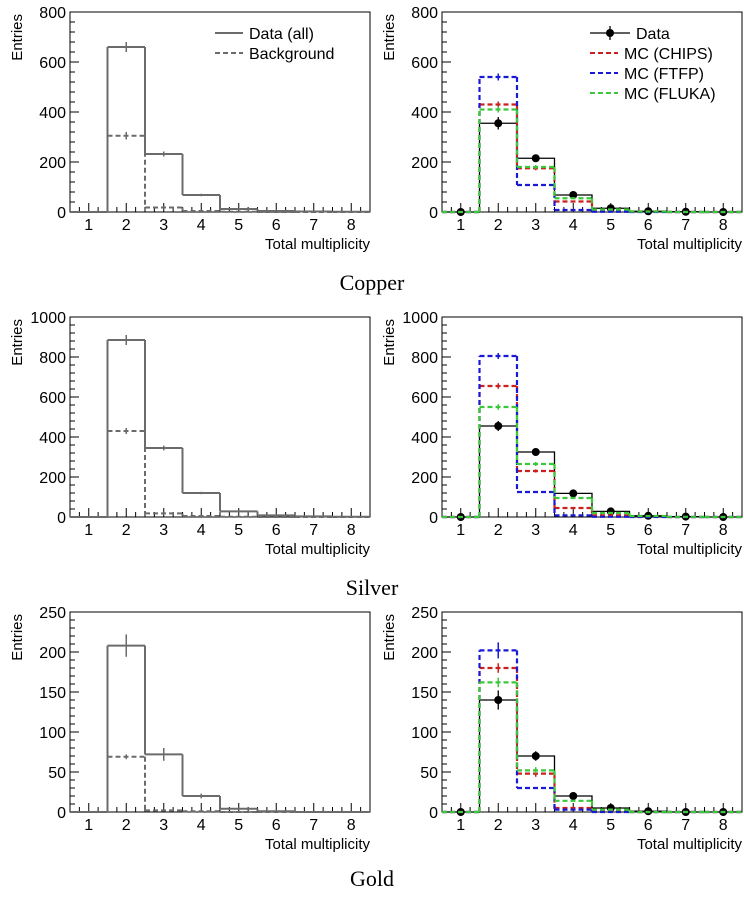 This screenshot has width=744, height=907. Describe the element at coordinates (281, 34) in the screenshot. I see `legend-label: Data (all)` at that location.